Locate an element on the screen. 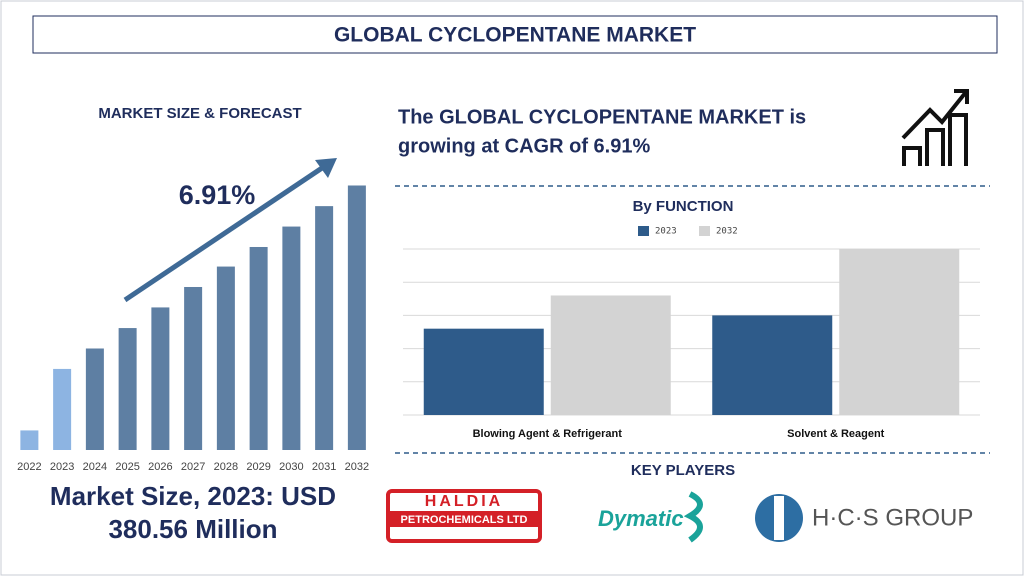 Image resolution: width=1024 pixels, height=576 pixels. haldia-logo: HALDIA PETROCHEMICALS LTD is located at coordinates (464, 516).